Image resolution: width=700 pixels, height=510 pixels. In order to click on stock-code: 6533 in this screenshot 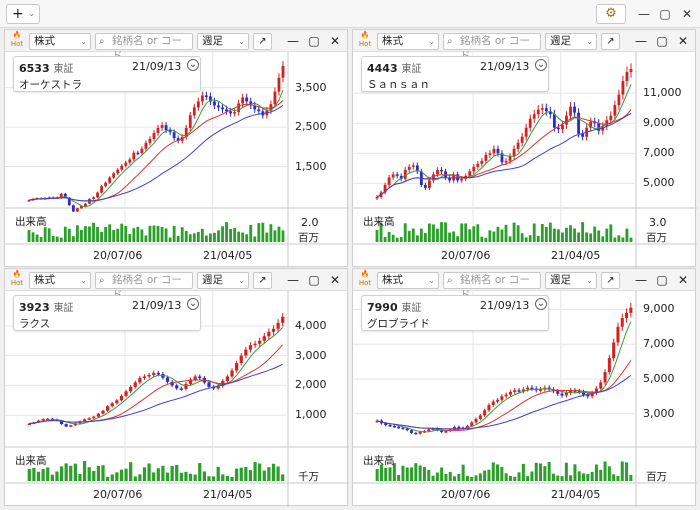, I will do `click(34, 68)`.